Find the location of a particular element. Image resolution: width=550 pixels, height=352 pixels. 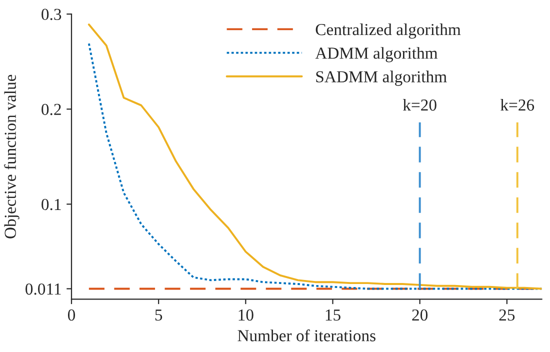

legend-label: Centralized algorithm is located at coordinates (388, 31).